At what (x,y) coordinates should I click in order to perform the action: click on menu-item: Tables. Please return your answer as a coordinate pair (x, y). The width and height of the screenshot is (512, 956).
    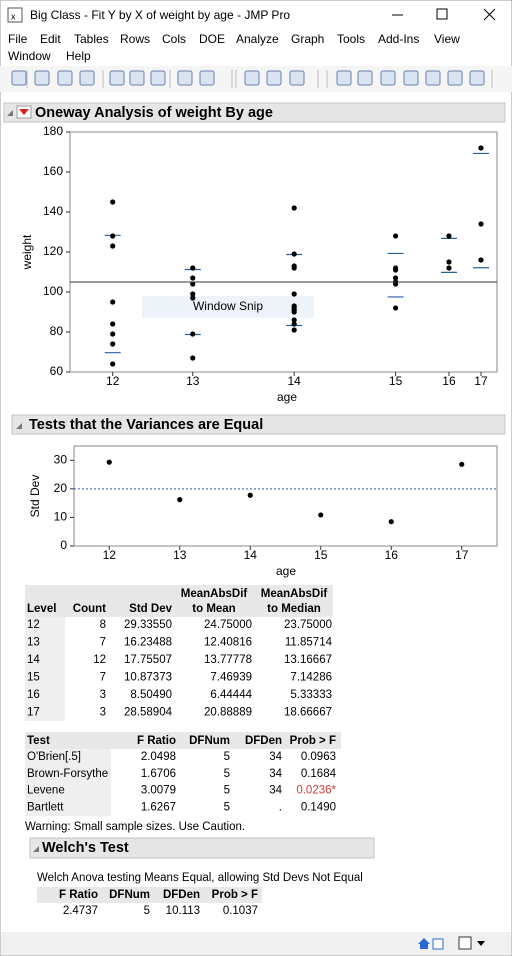
    Looking at the image, I should click on (91, 39).